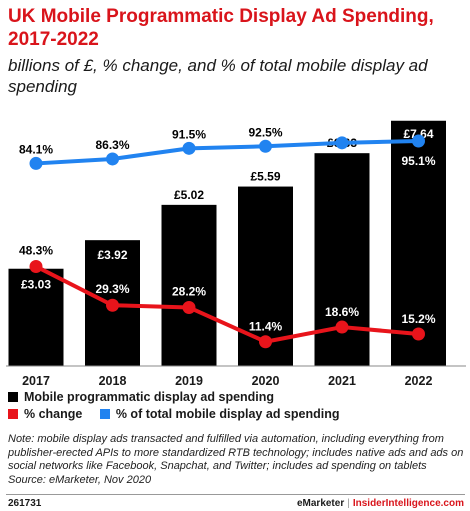  Describe the element at coordinates (418, 161) in the screenshot. I see `pct-total-label-2022: 95.1%` at that location.